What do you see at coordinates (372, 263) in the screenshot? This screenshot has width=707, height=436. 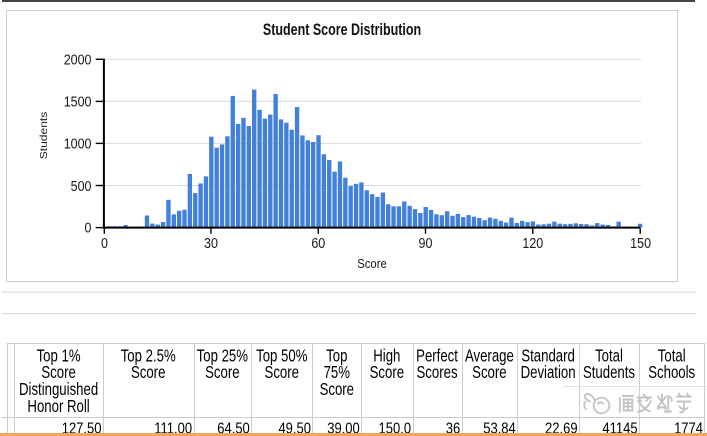 I see `svg-text: Score` at bounding box center [372, 263].